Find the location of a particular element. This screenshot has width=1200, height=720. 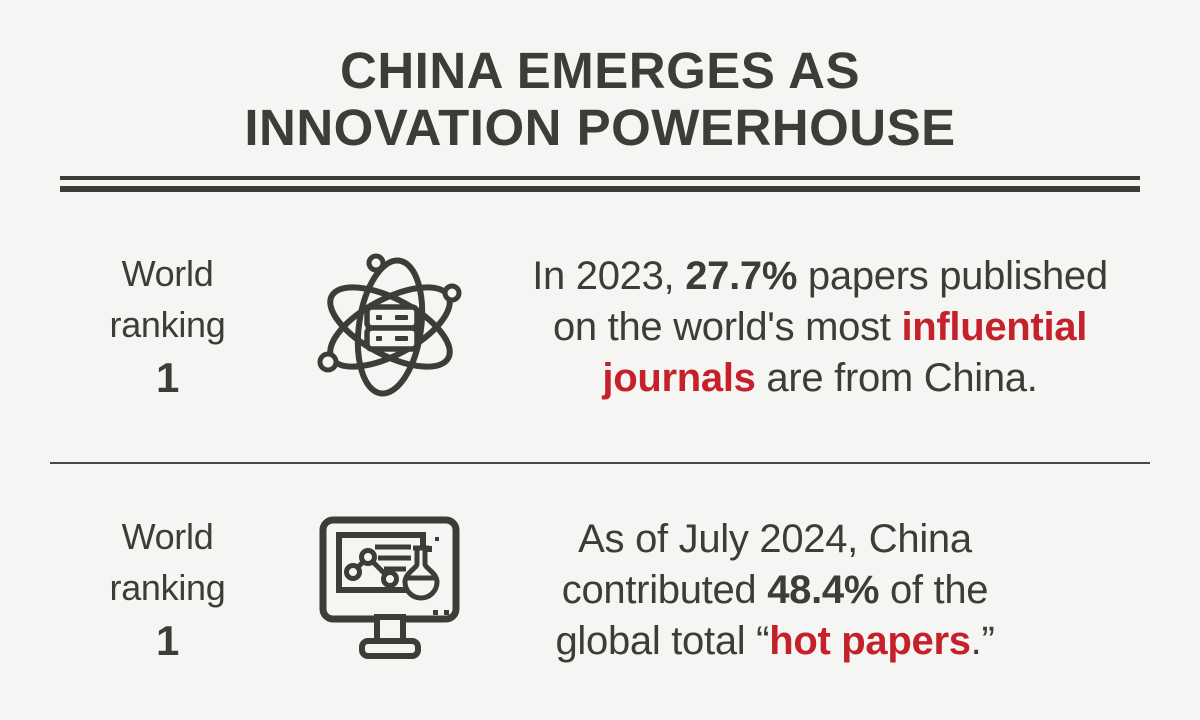

text-segment: As of July 2024, China is located at coordinates (775, 538).